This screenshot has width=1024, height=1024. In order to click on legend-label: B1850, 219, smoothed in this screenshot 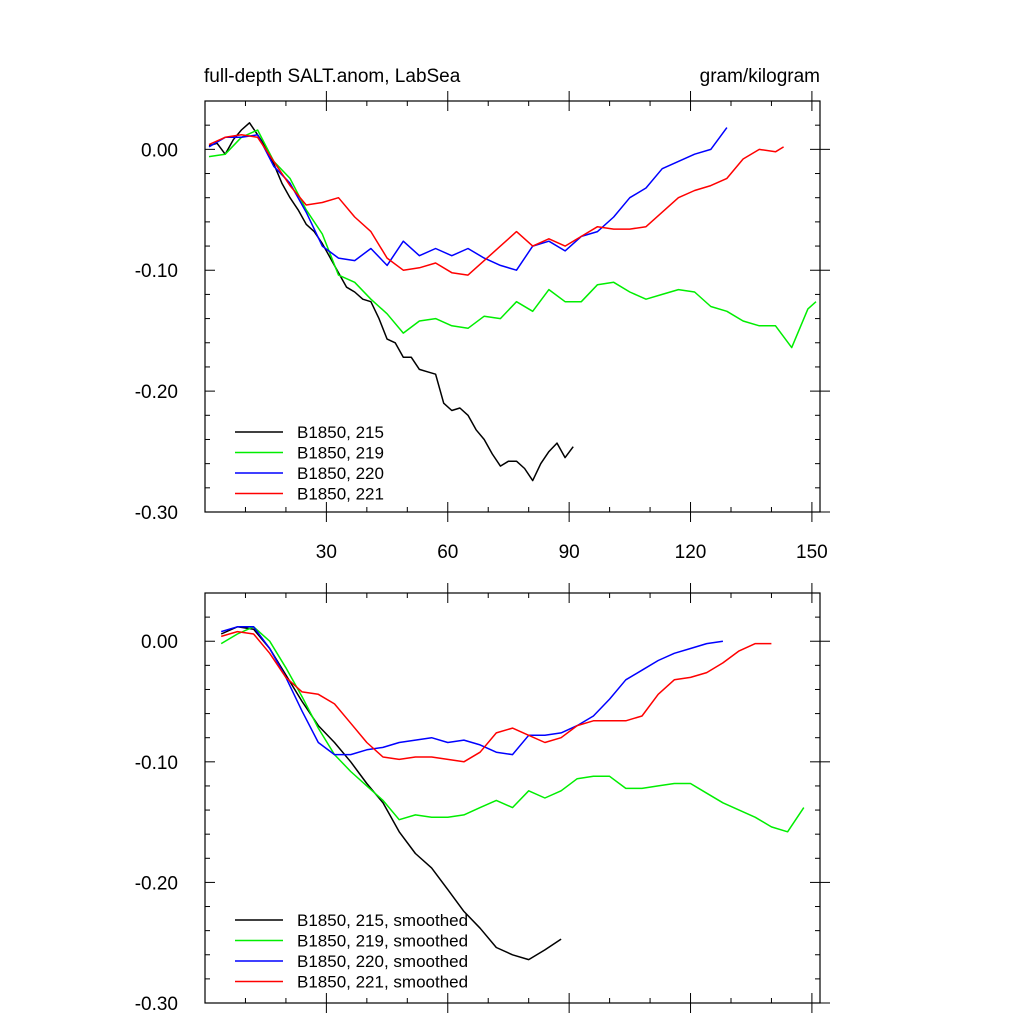, I will do `click(382, 941)`.